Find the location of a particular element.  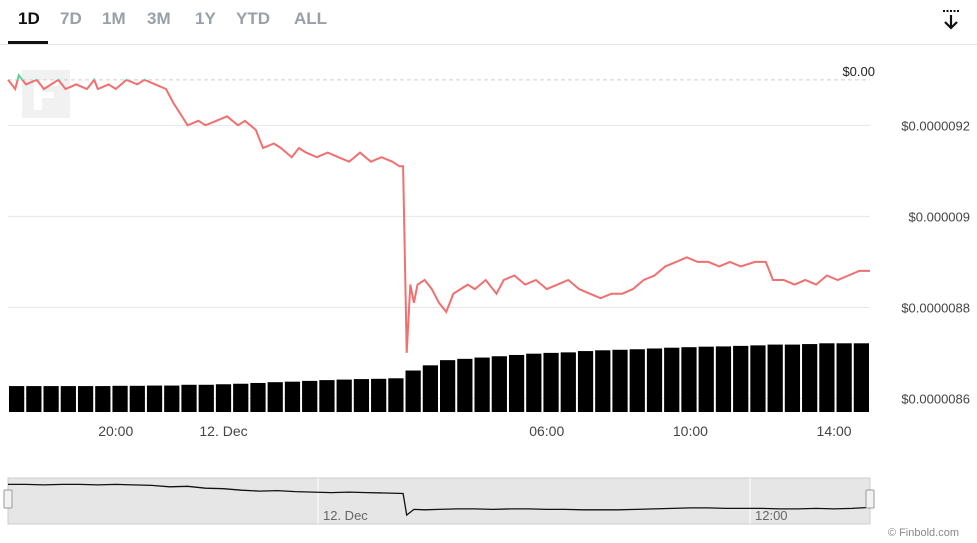

price-line-up is located at coordinates (77, 76).